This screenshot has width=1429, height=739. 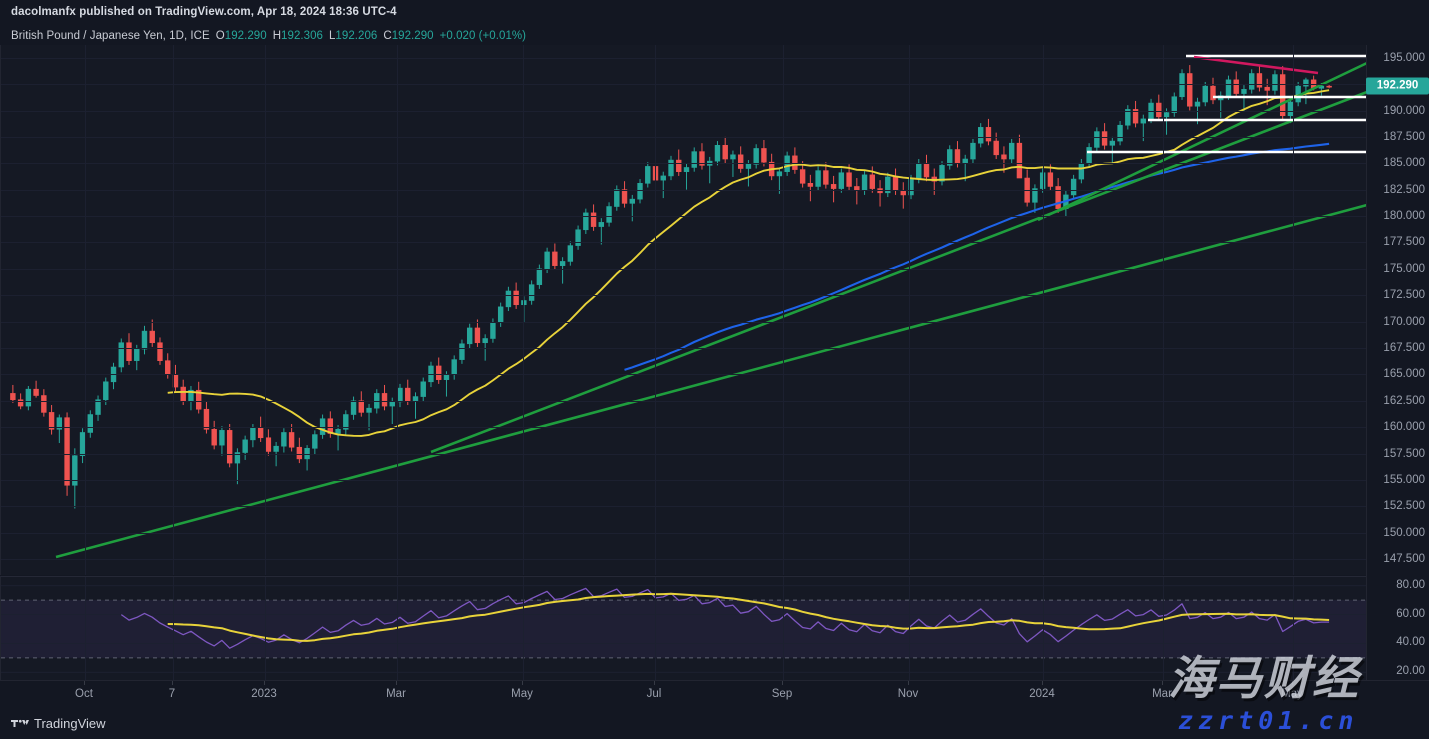 What do you see at coordinates (1404, 427) in the screenshot?
I see `price-axis-label: 160.000` at bounding box center [1404, 427].